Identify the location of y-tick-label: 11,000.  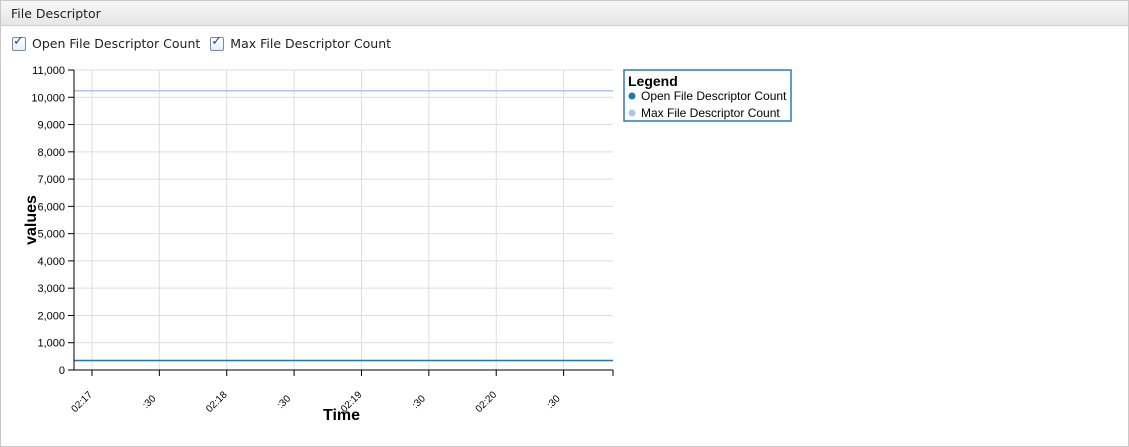
(48, 71).